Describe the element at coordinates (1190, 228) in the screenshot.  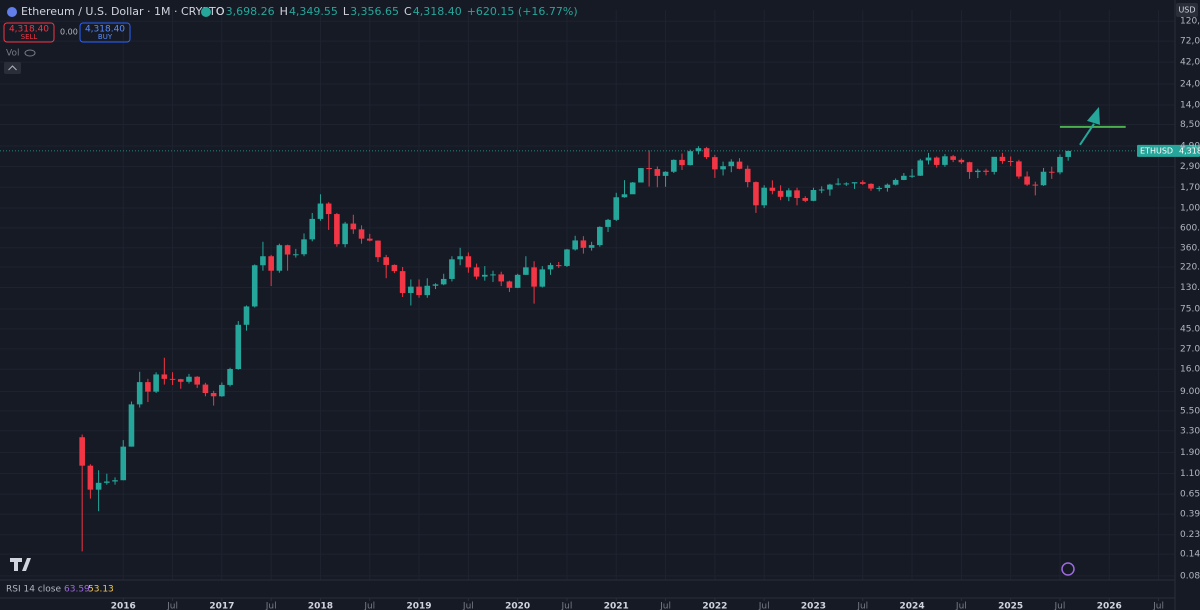
I see `y-tick-label: 600.00` at that location.